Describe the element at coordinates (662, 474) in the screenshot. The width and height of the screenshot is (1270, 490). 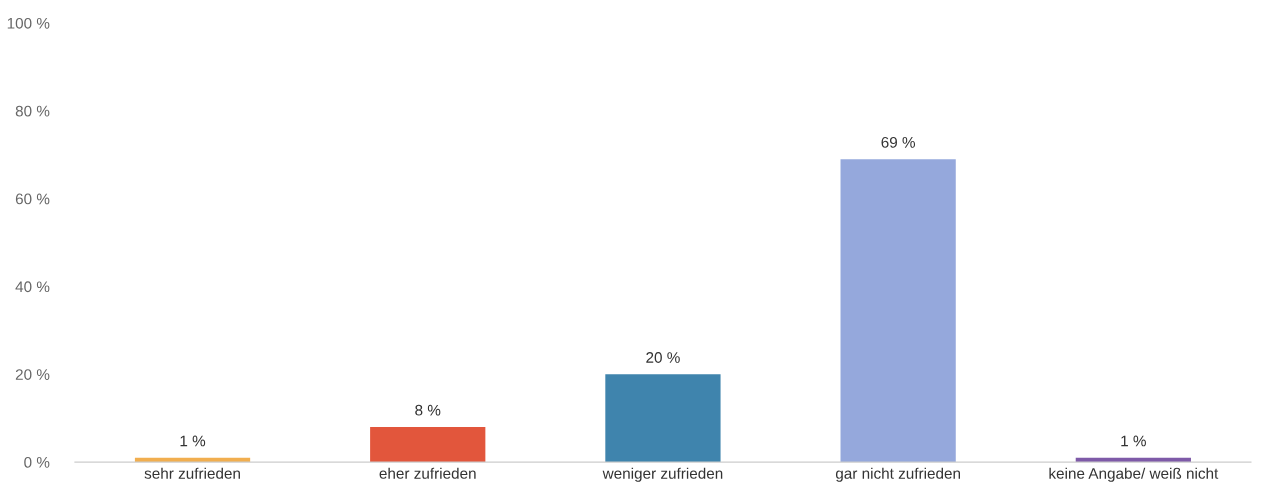
I see `x-tick-label: weniger zufrieden` at that location.